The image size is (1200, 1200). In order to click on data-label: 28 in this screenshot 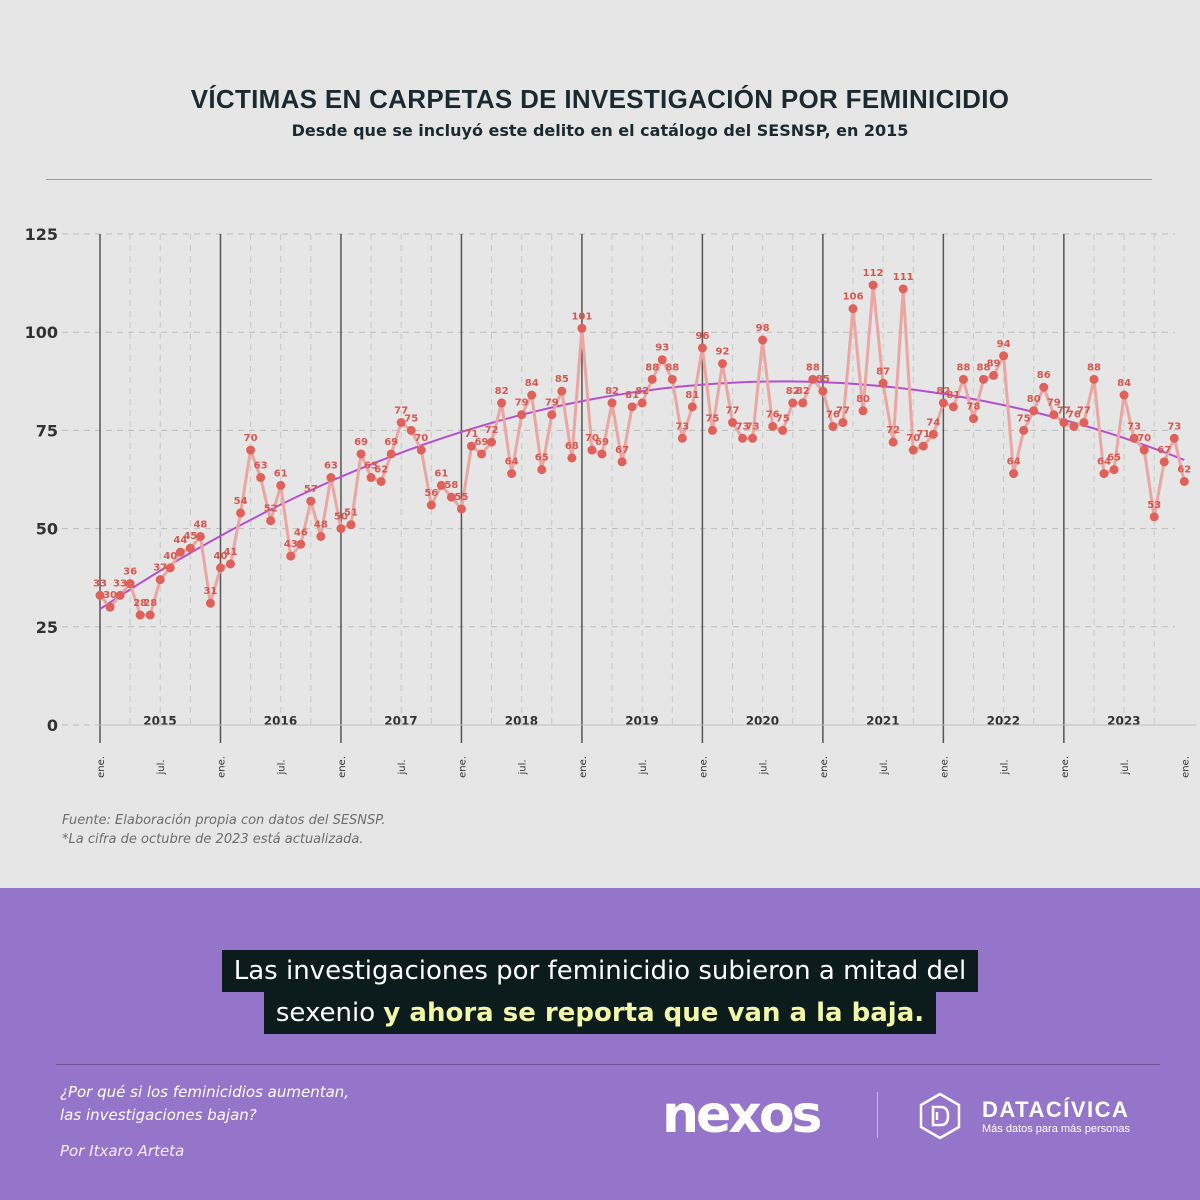, I will do `click(150, 603)`.